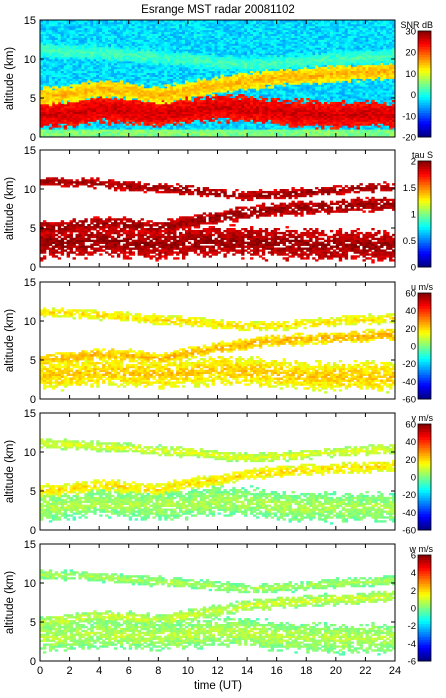  What do you see at coordinates (247, 671) in the screenshot?
I see `x-tick-label: 14` at bounding box center [247, 671].